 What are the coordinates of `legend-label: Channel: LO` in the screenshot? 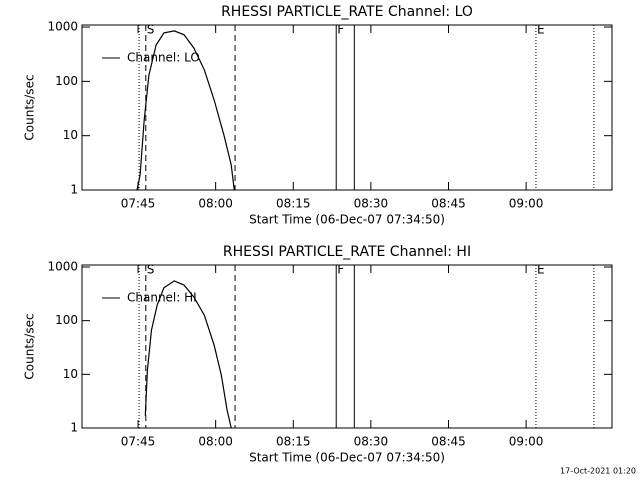 It's located at (163, 58).